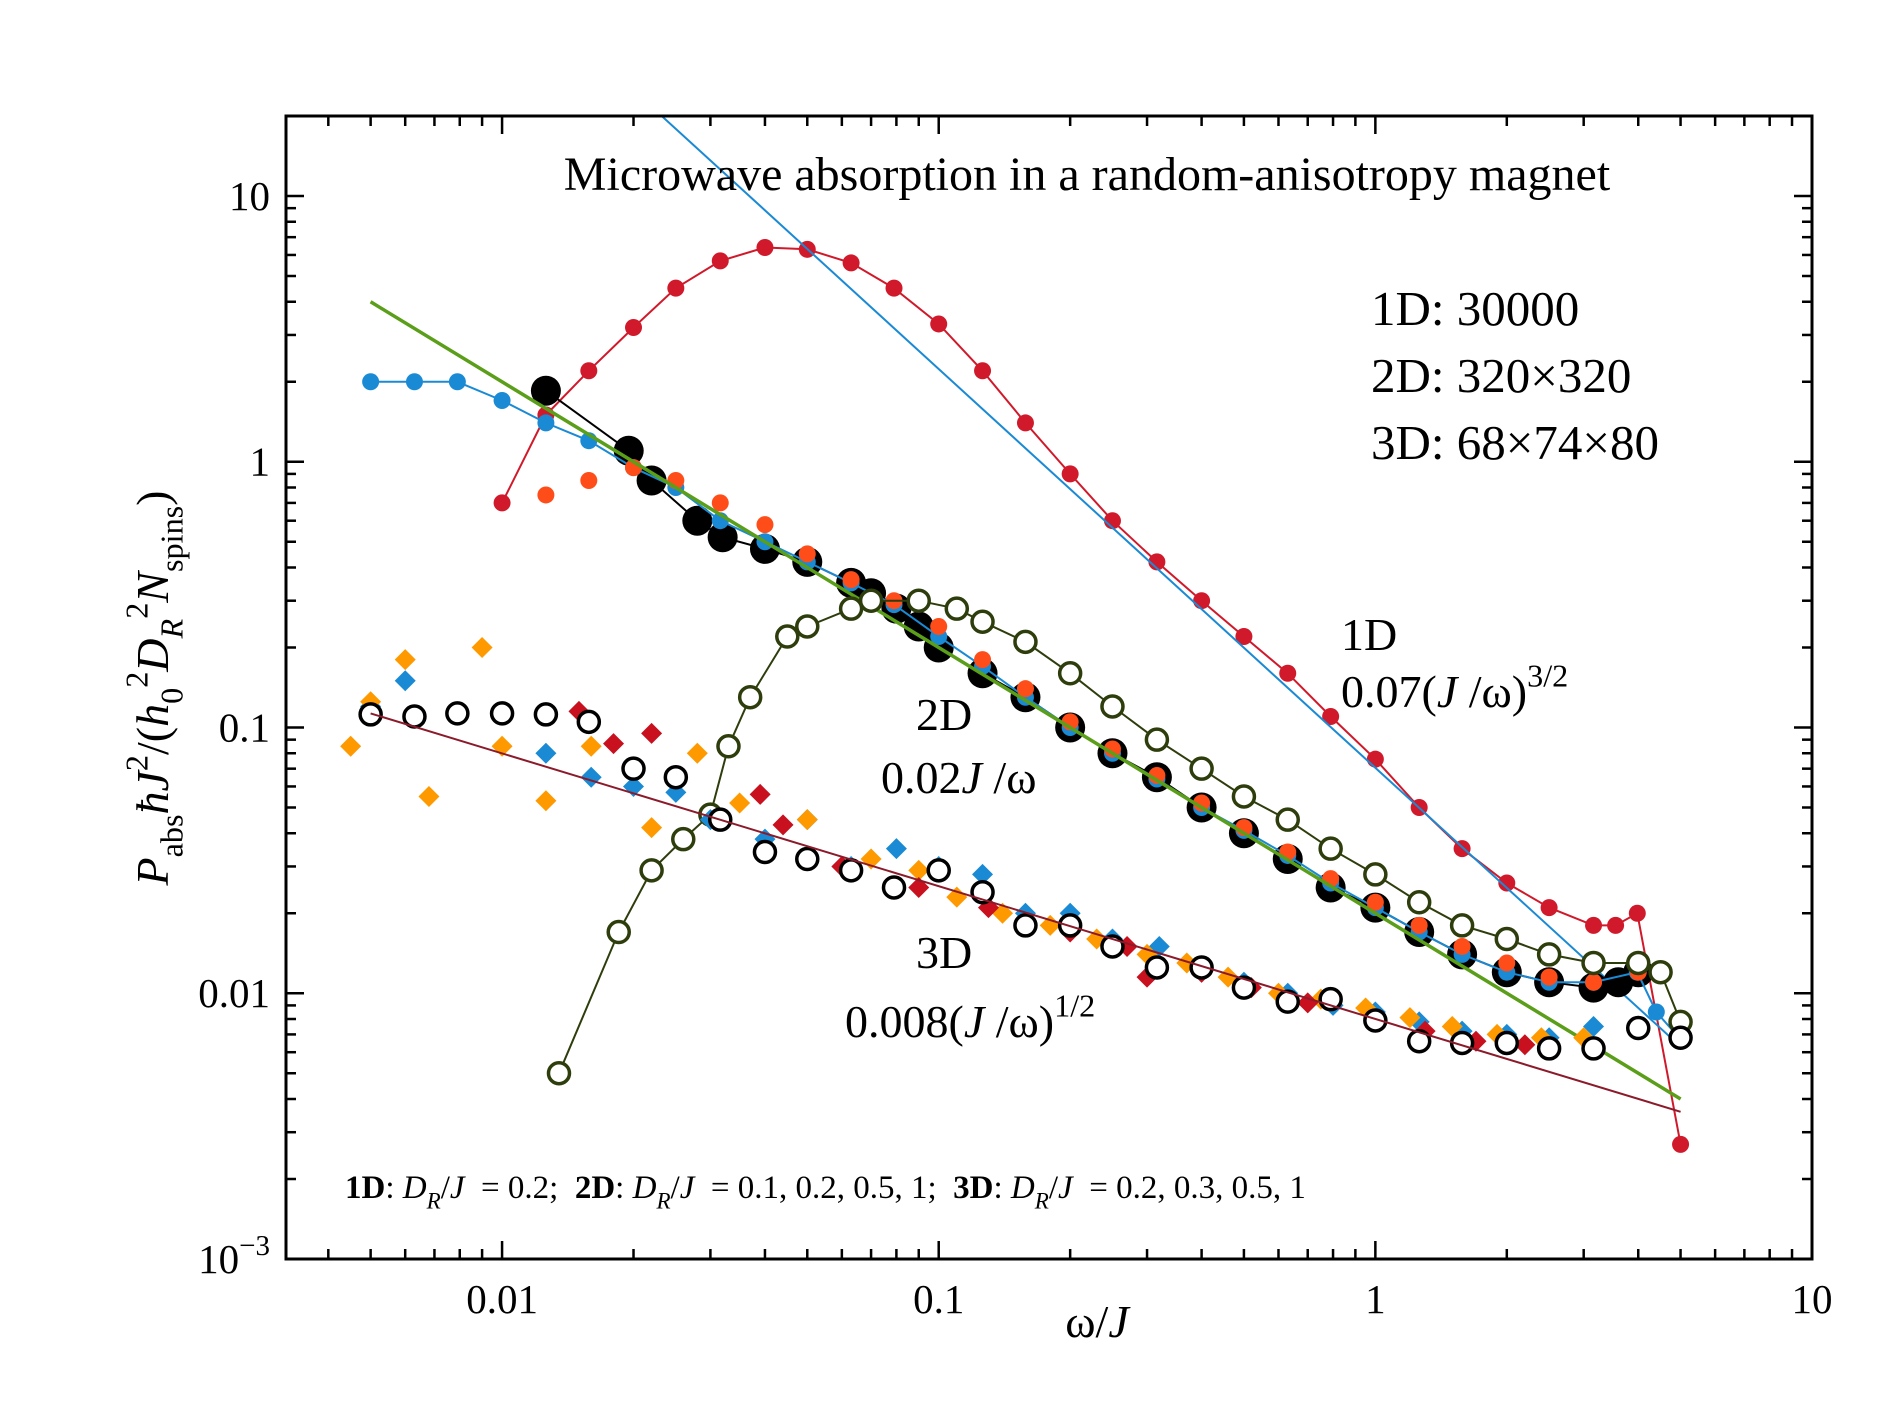 The image size is (1889, 1417). Describe the element at coordinates (152, 715) in the screenshot. I see `text-part: h` at that location.